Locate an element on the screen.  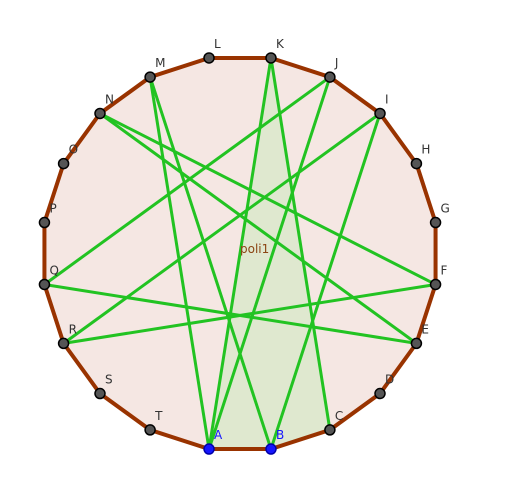
point-label: I is located at coordinates (387, 99).